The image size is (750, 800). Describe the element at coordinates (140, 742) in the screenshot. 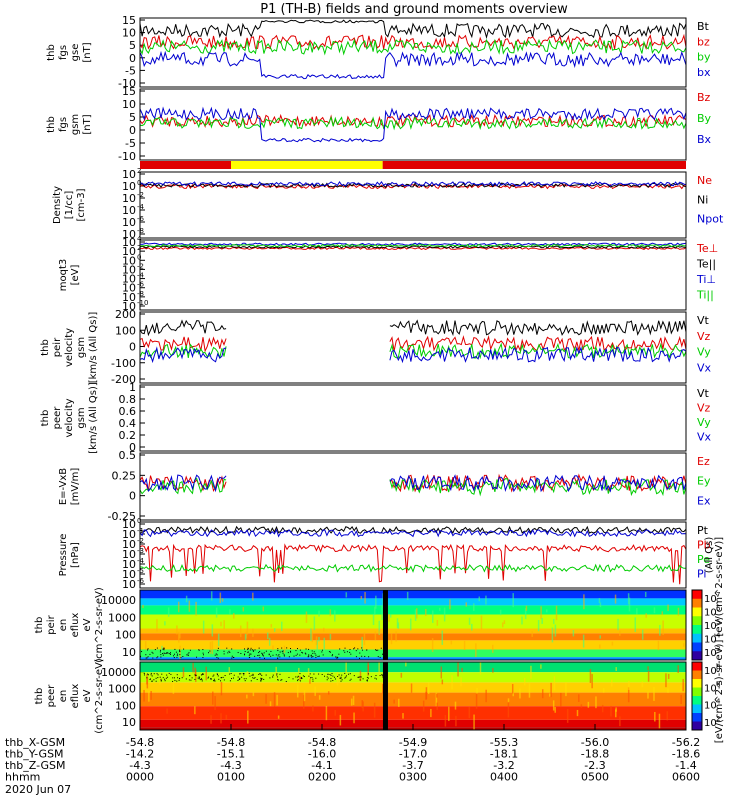

I see `time-axis-value: -54.8` at that location.